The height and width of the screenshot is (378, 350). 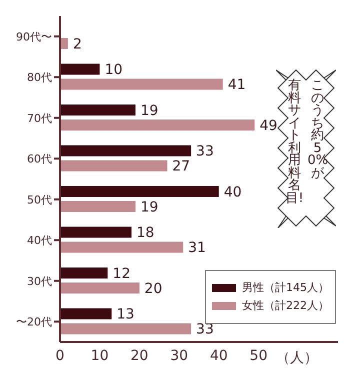 What do you see at coordinates (139, 356) in the screenshot?
I see `x-tick-label: 20` at bounding box center [139, 356].